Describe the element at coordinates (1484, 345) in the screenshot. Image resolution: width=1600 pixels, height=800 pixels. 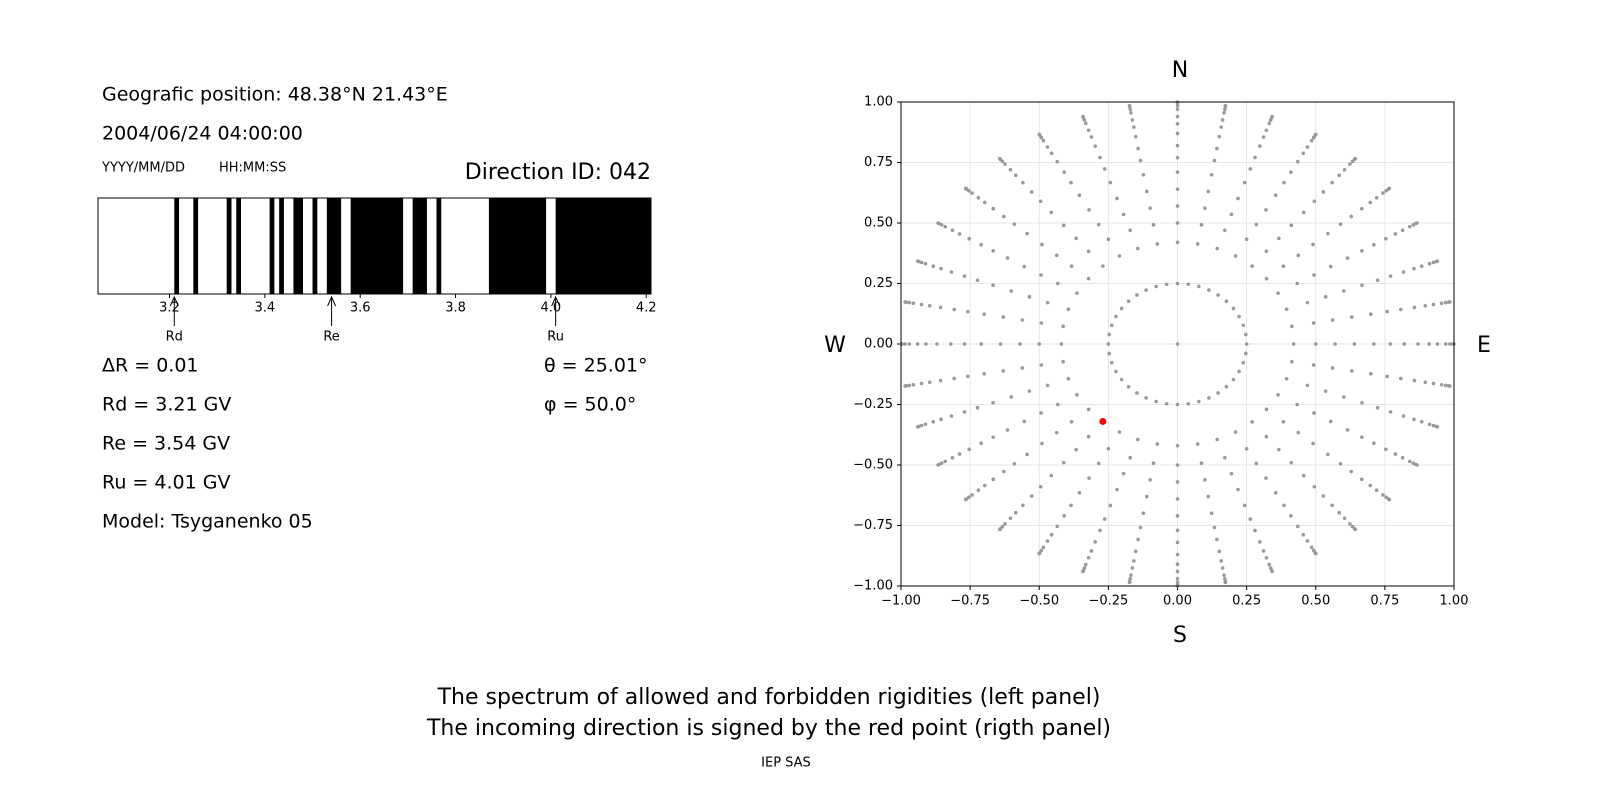
I see `compass-label: E` at that location.